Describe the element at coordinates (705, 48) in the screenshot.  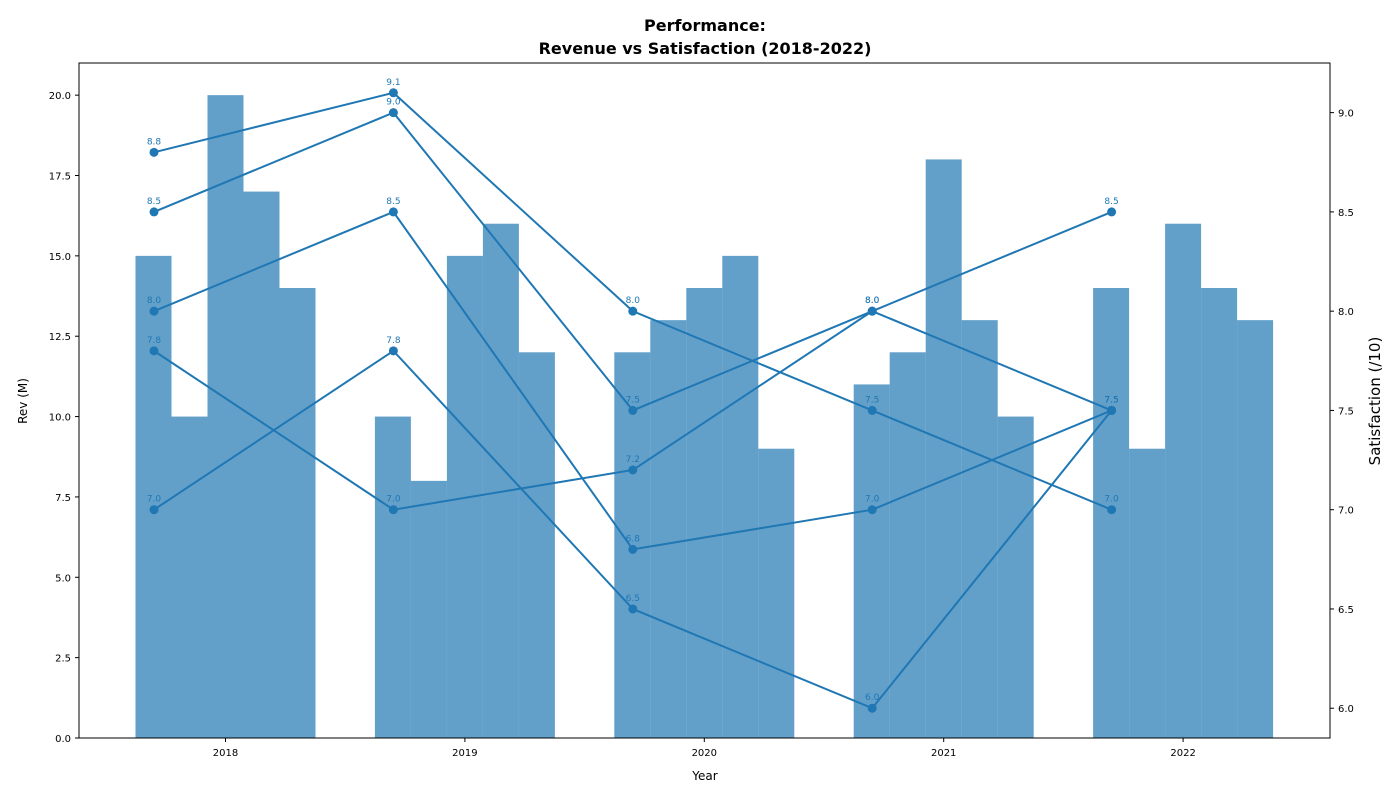
I see `chart-subtitle: Revenue vs Satisfaction (2018-2022)` at that location.